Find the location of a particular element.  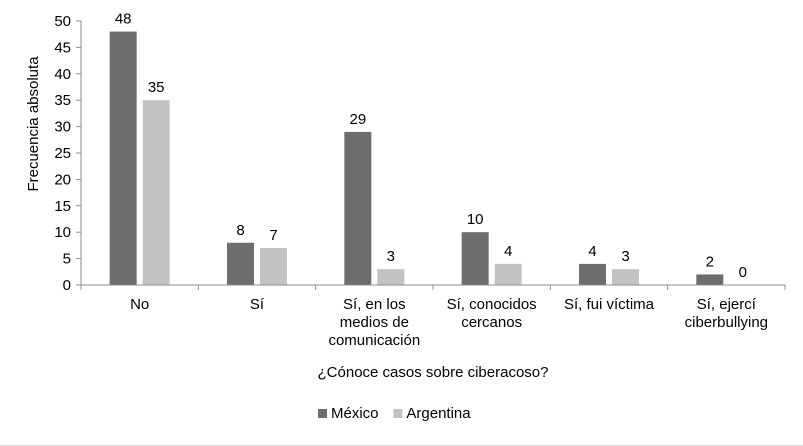

legend: México Argentina is located at coordinates (394, 413).